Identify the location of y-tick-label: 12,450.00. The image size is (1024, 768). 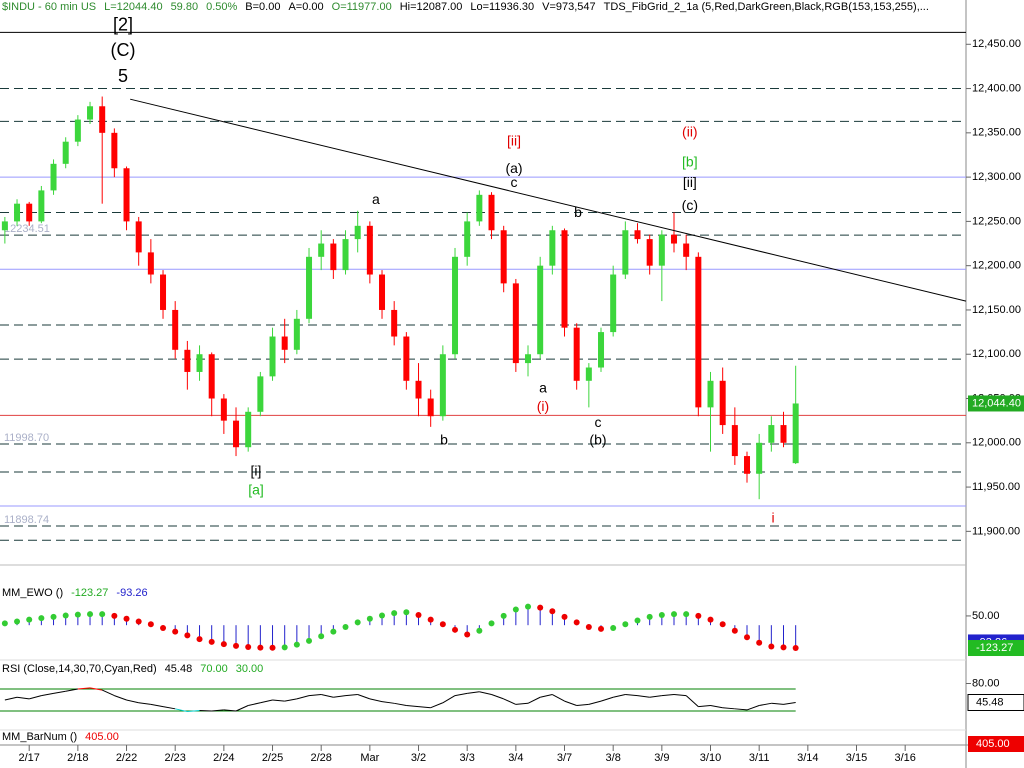
(996, 44).